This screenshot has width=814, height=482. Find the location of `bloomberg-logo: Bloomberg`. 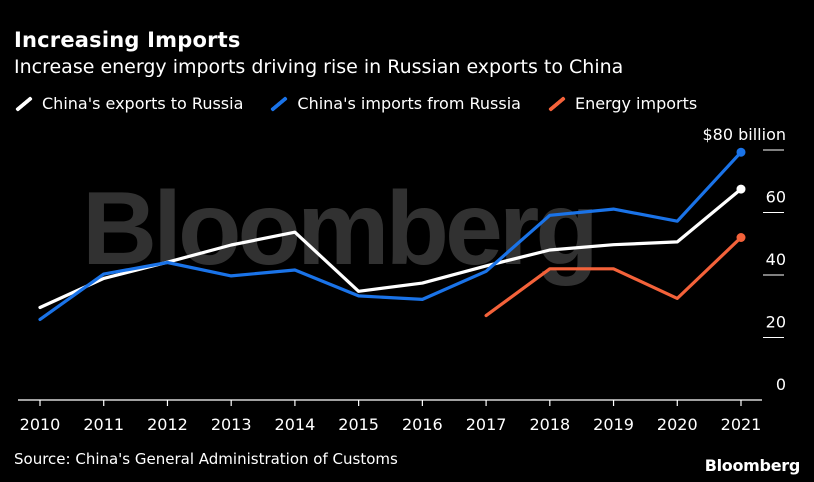

bloomberg-logo: Bloomberg is located at coordinates (752, 465).